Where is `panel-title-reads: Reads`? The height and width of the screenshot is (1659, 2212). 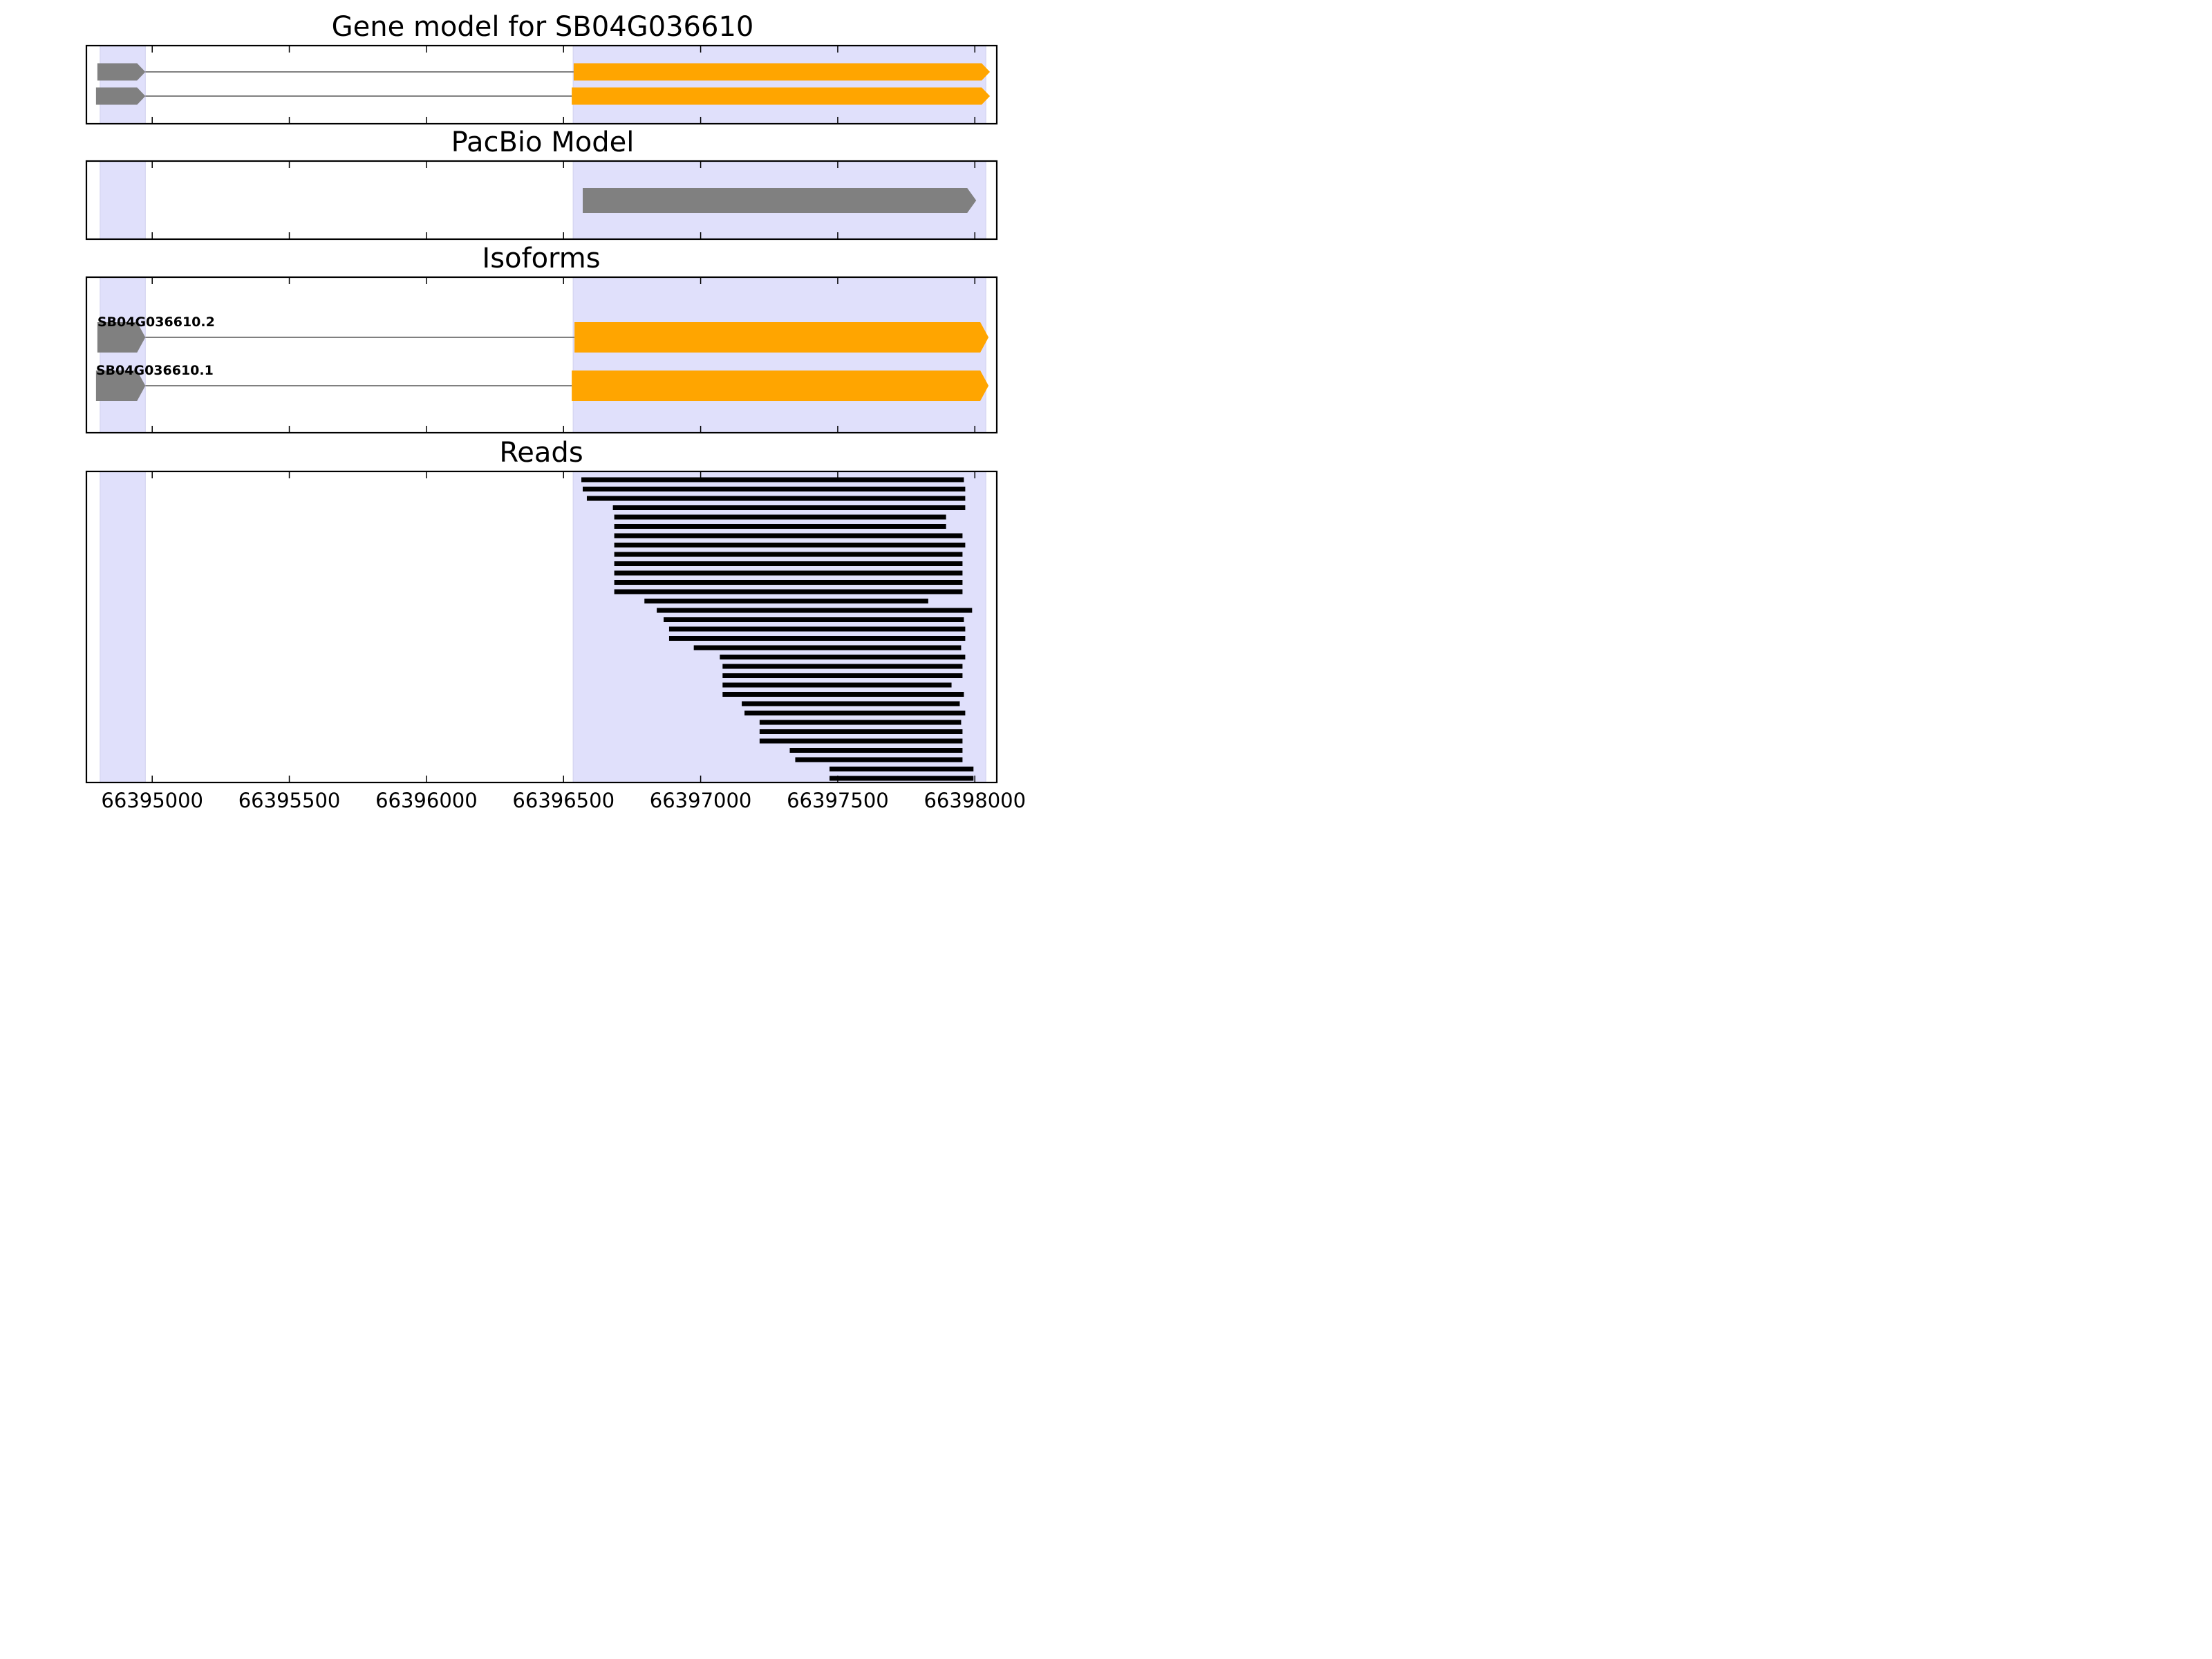
panel-title-reads: Reads is located at coordinates (541, 453).